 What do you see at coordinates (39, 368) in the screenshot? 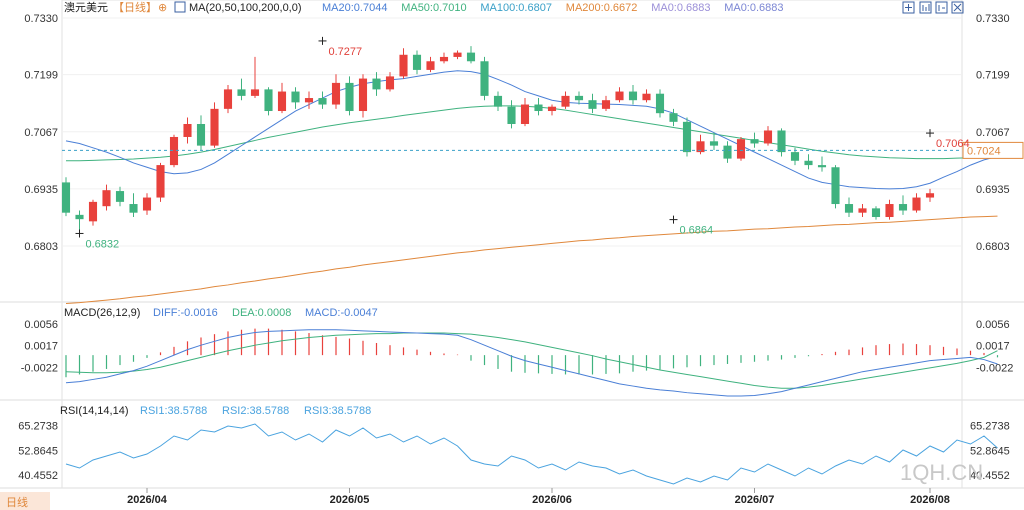
I see `macd-tick-left: -0.0022` at bounding box center [39, 368].